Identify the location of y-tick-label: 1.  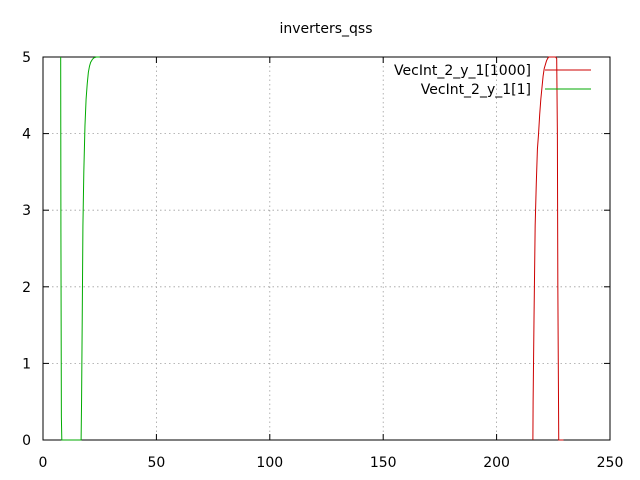
(26, 364).